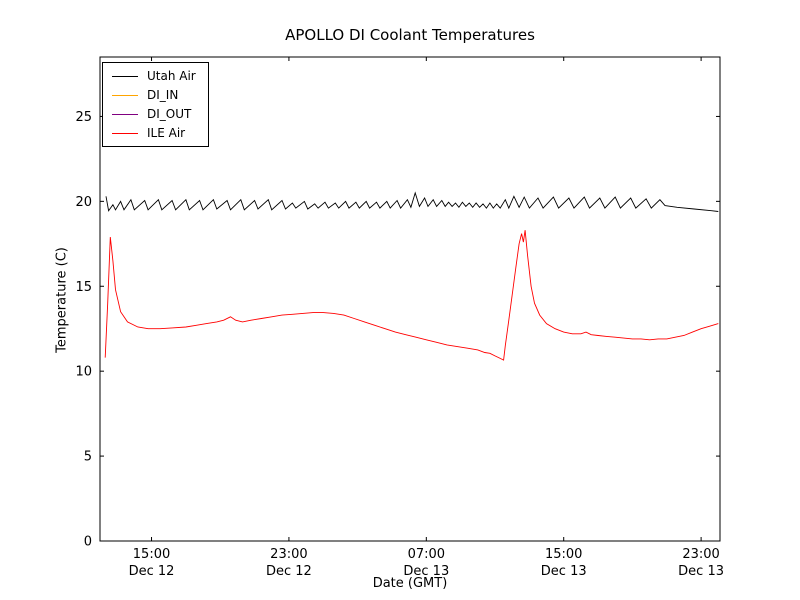 The image size is (800, 600). I want to click on x-tick-label: 07:00, so click(426, 554).